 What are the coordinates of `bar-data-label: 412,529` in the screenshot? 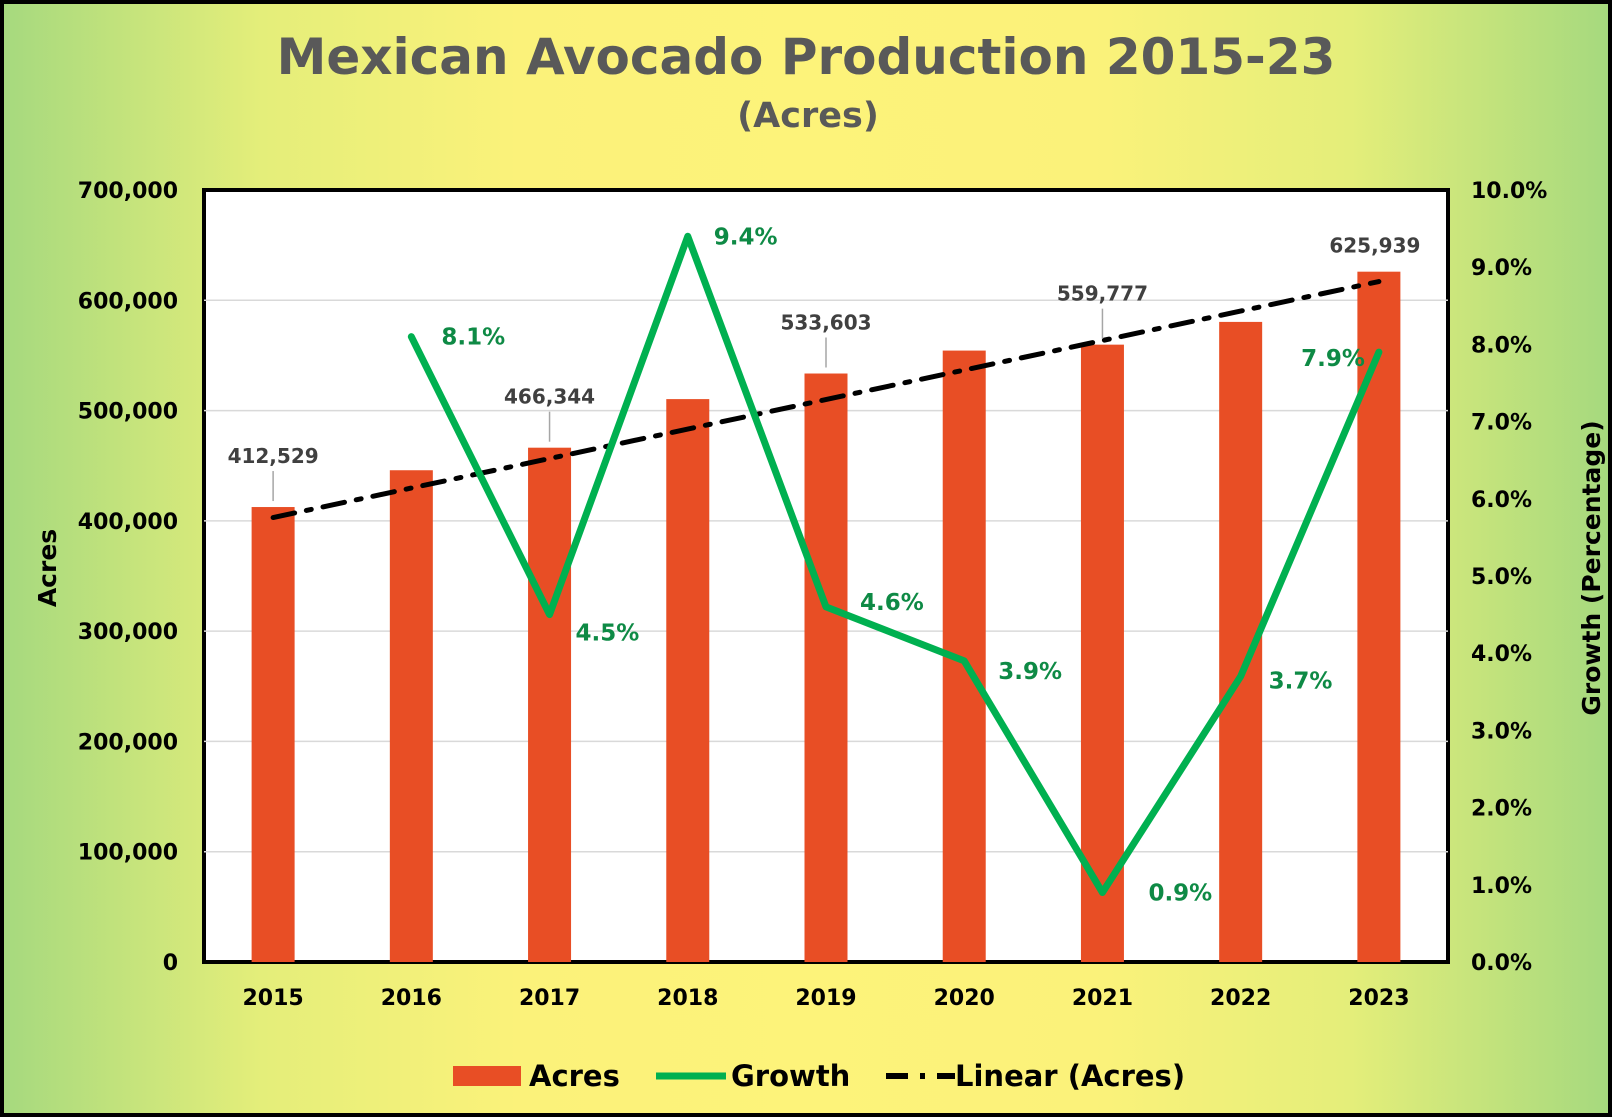 It's located at (273, 456).